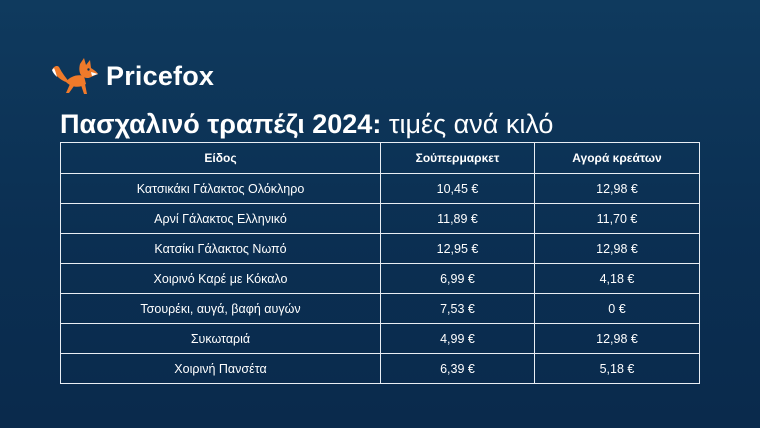 The image size is (760, 428). What do you see at coordinates (457, 158) in the screenshot?
I see `column-header-supermarket: Σούπερμαρκετ` at bounding box center [457, 158].